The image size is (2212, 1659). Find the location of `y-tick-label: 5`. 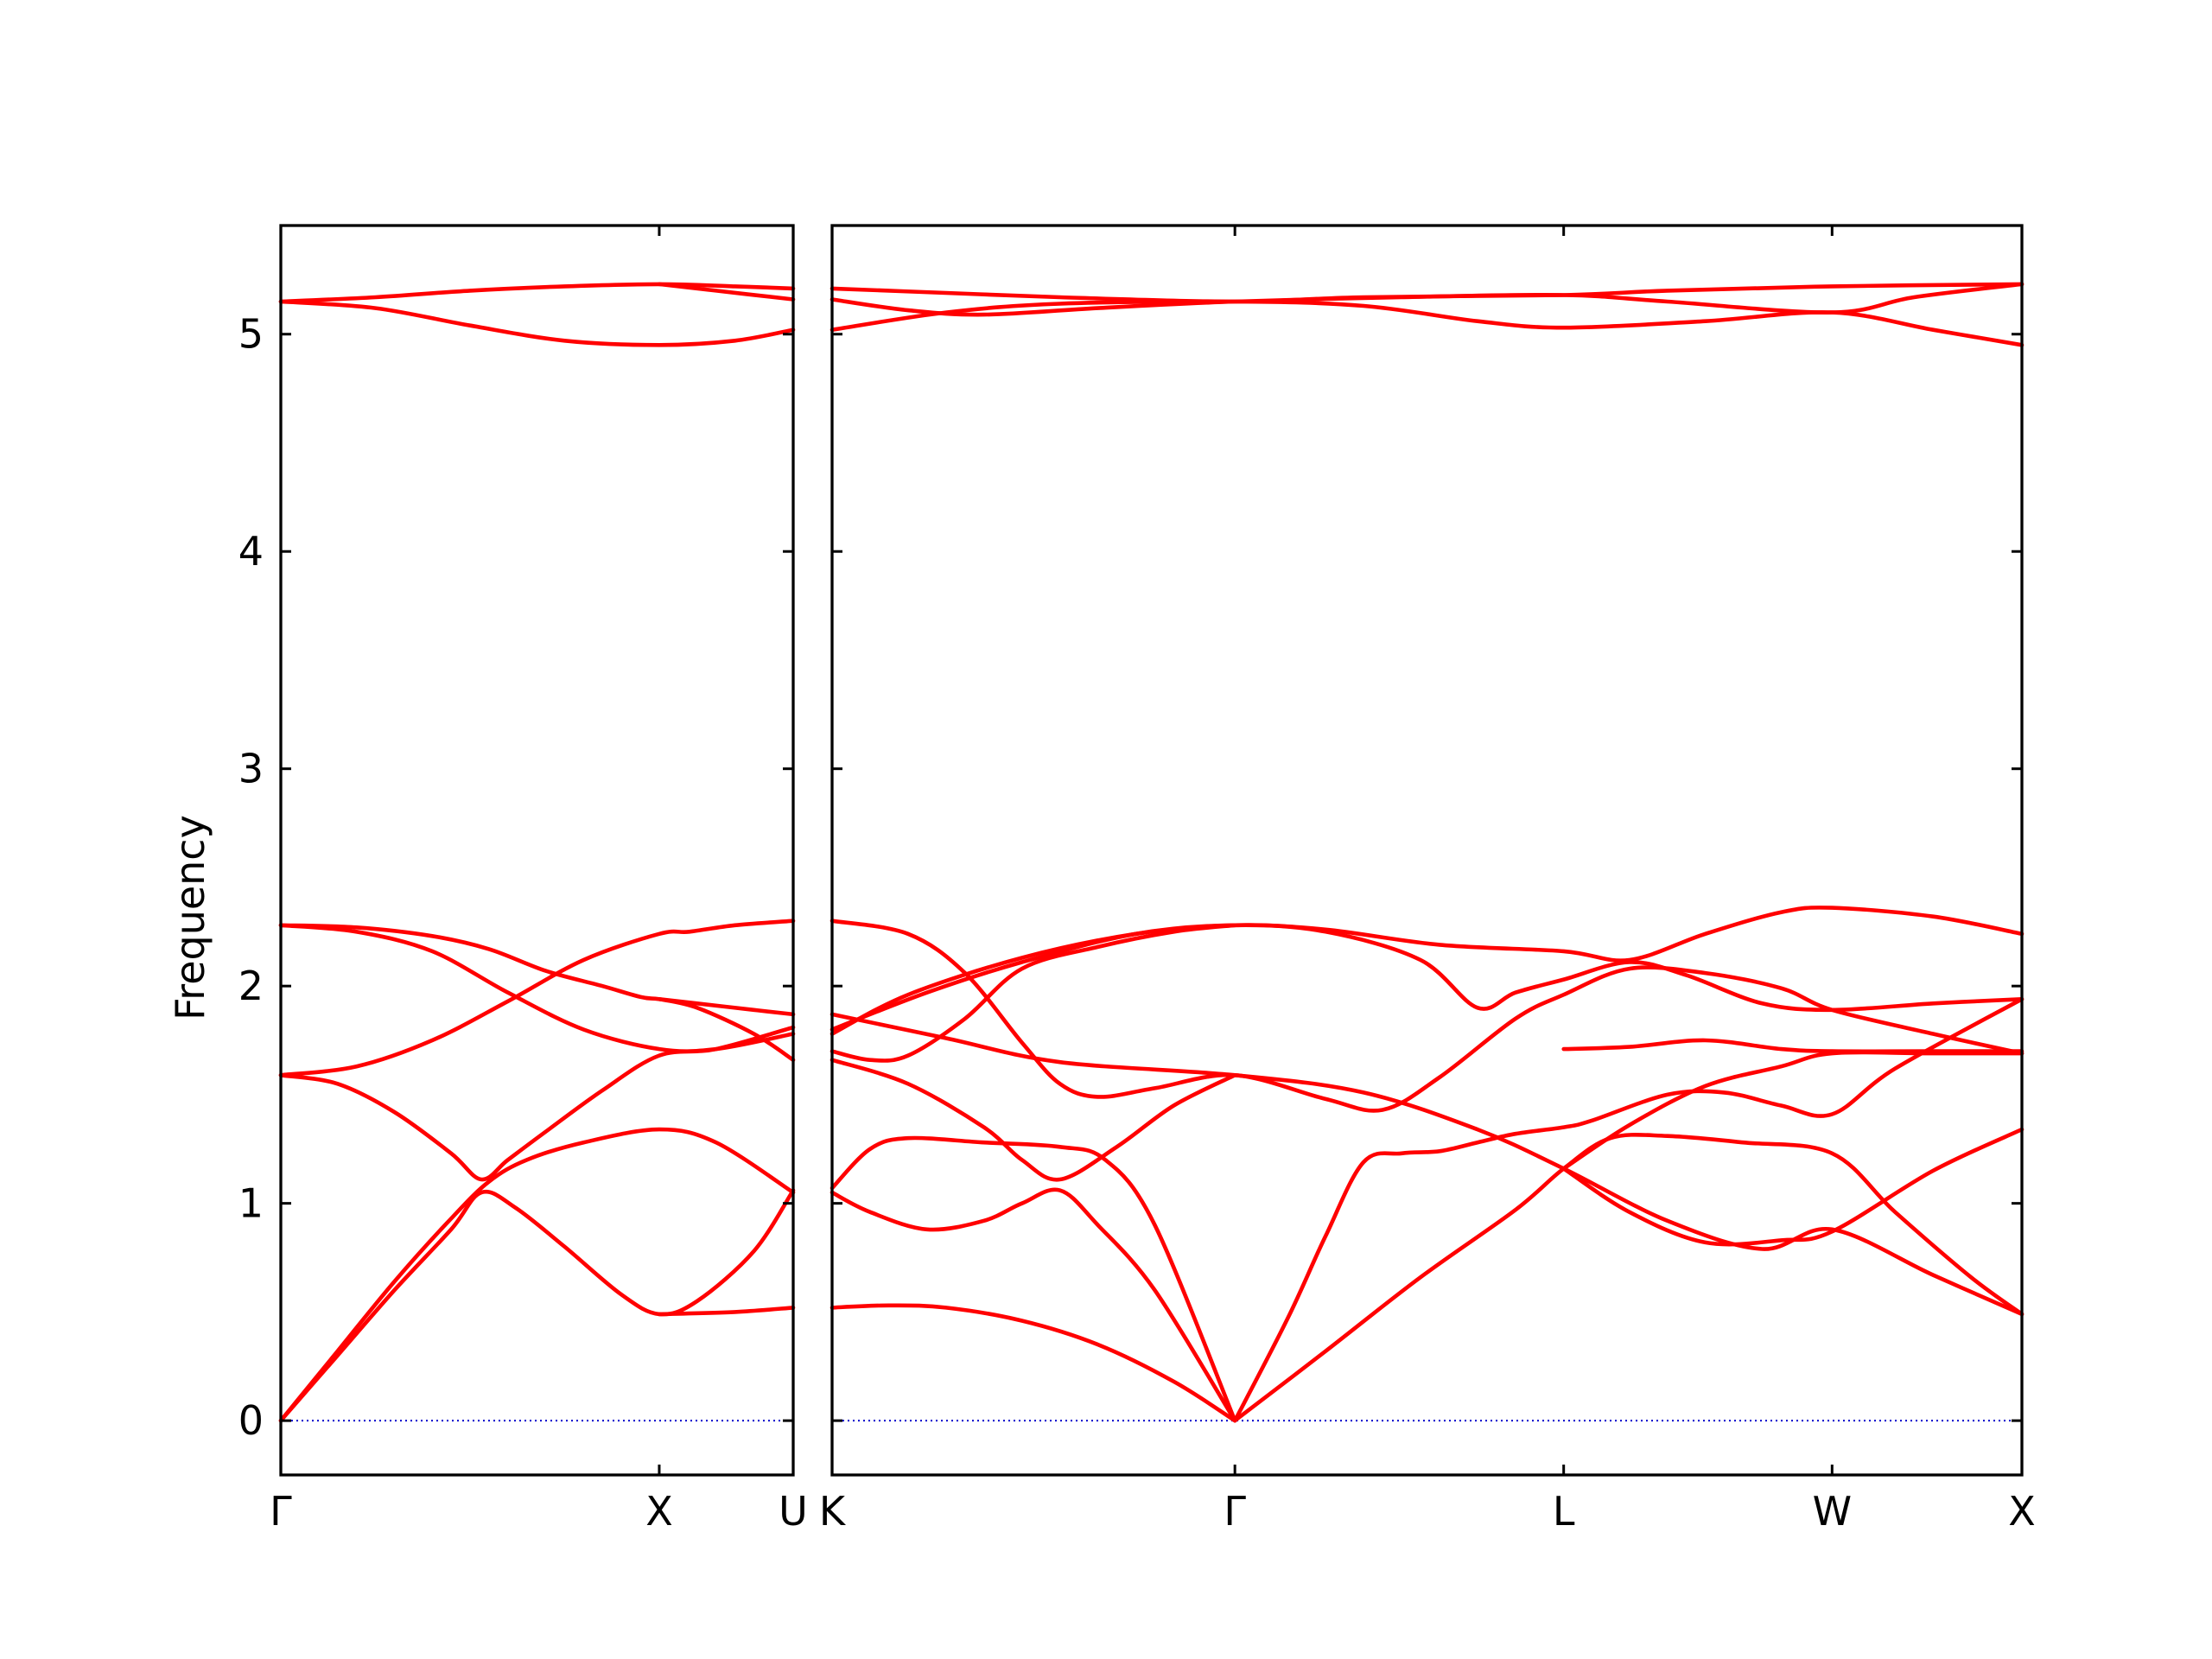

y-tick-label: 5 is located at coordinates (251, 334).